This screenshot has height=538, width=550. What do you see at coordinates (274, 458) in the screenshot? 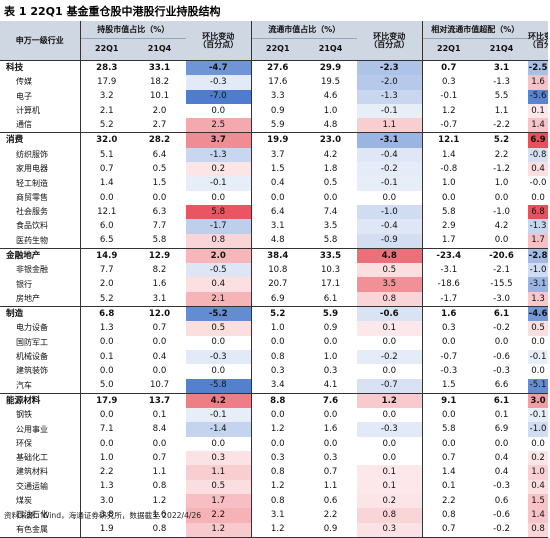
I see `table-row: 基础化工 1.0 0.7 0.3 0.3 0.3 0.0 0.7 0.4 0.2` at bounding box center [274, 458].